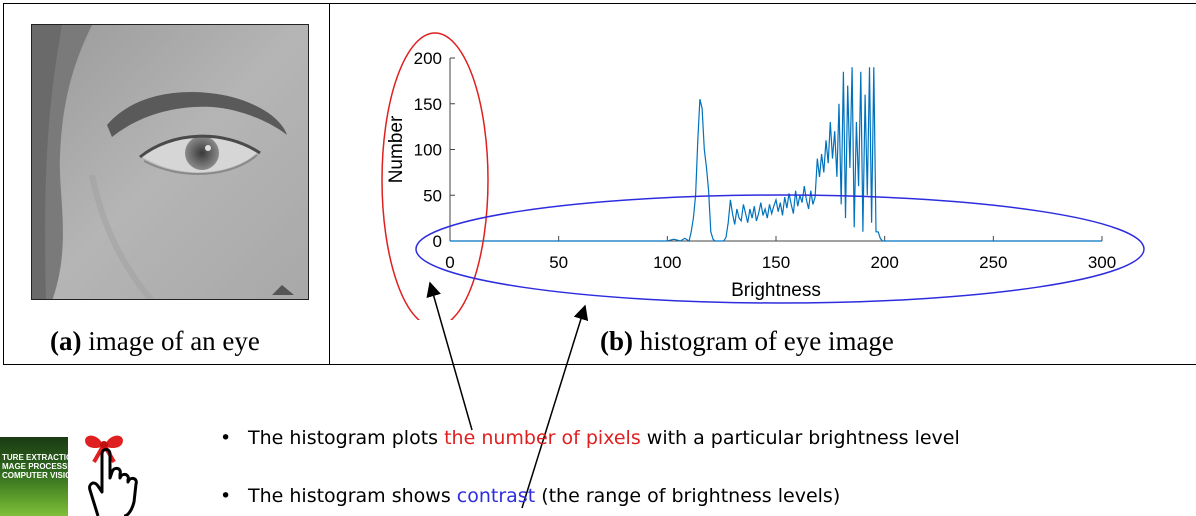  I want to click on x-tick-label: 150, so click(776, 262).